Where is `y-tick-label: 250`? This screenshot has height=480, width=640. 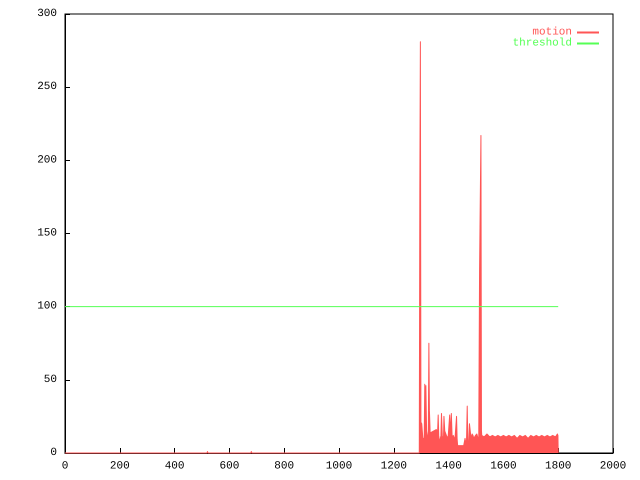
y-tick-label: 250 is located at coordinates (47, 87).